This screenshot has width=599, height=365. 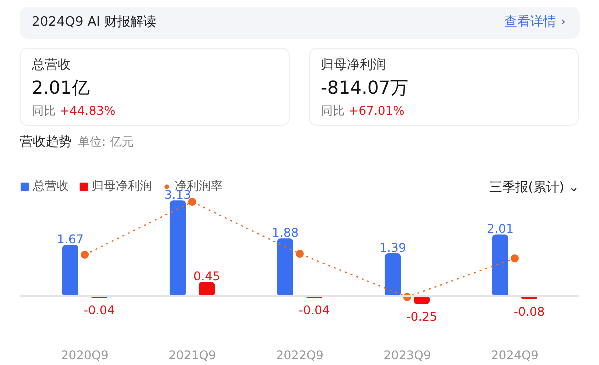 I want to click on data-label: 2.01, so click(x=500, y=229).